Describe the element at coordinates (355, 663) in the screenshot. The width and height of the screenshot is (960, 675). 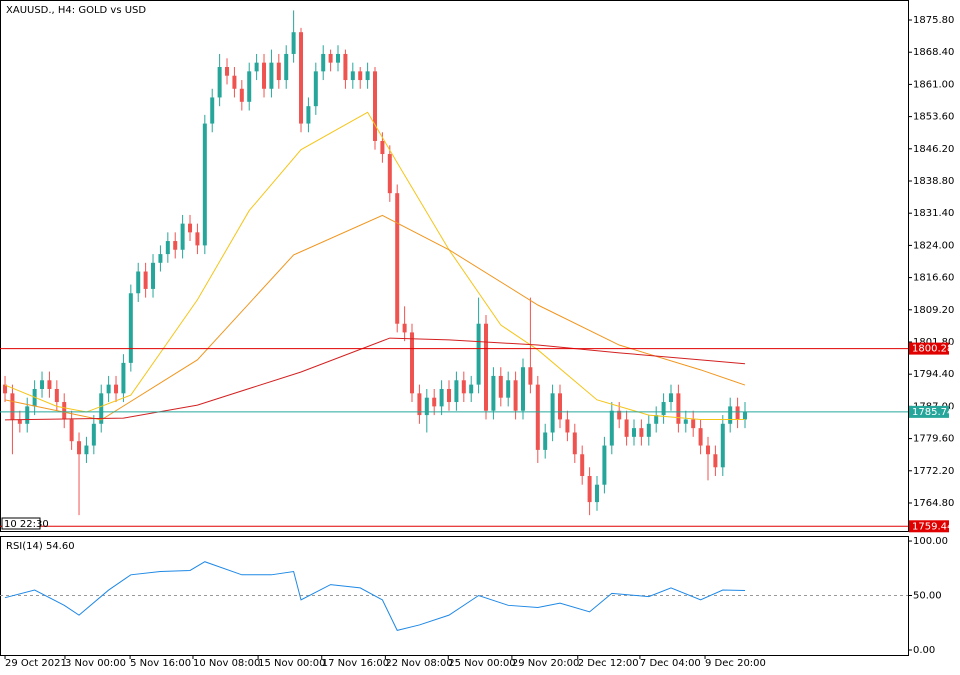
I see `x-tick-label: 17 Nov 16:00` at that location.